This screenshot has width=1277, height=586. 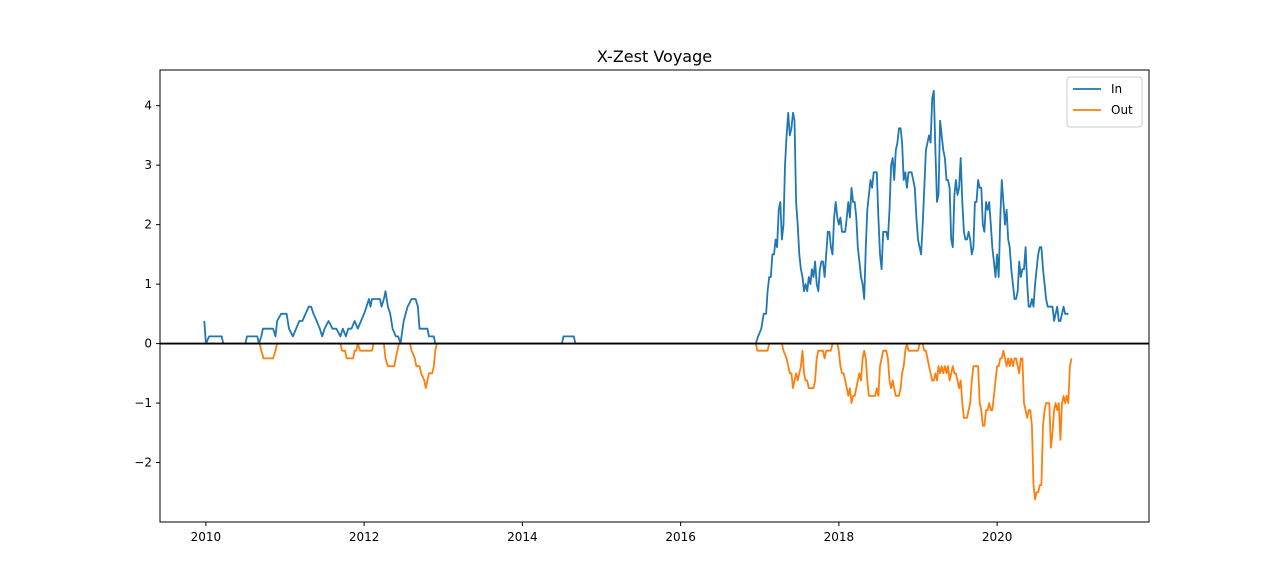 I want to click on legend-label-out: Out, so click(x=1122, y=110).